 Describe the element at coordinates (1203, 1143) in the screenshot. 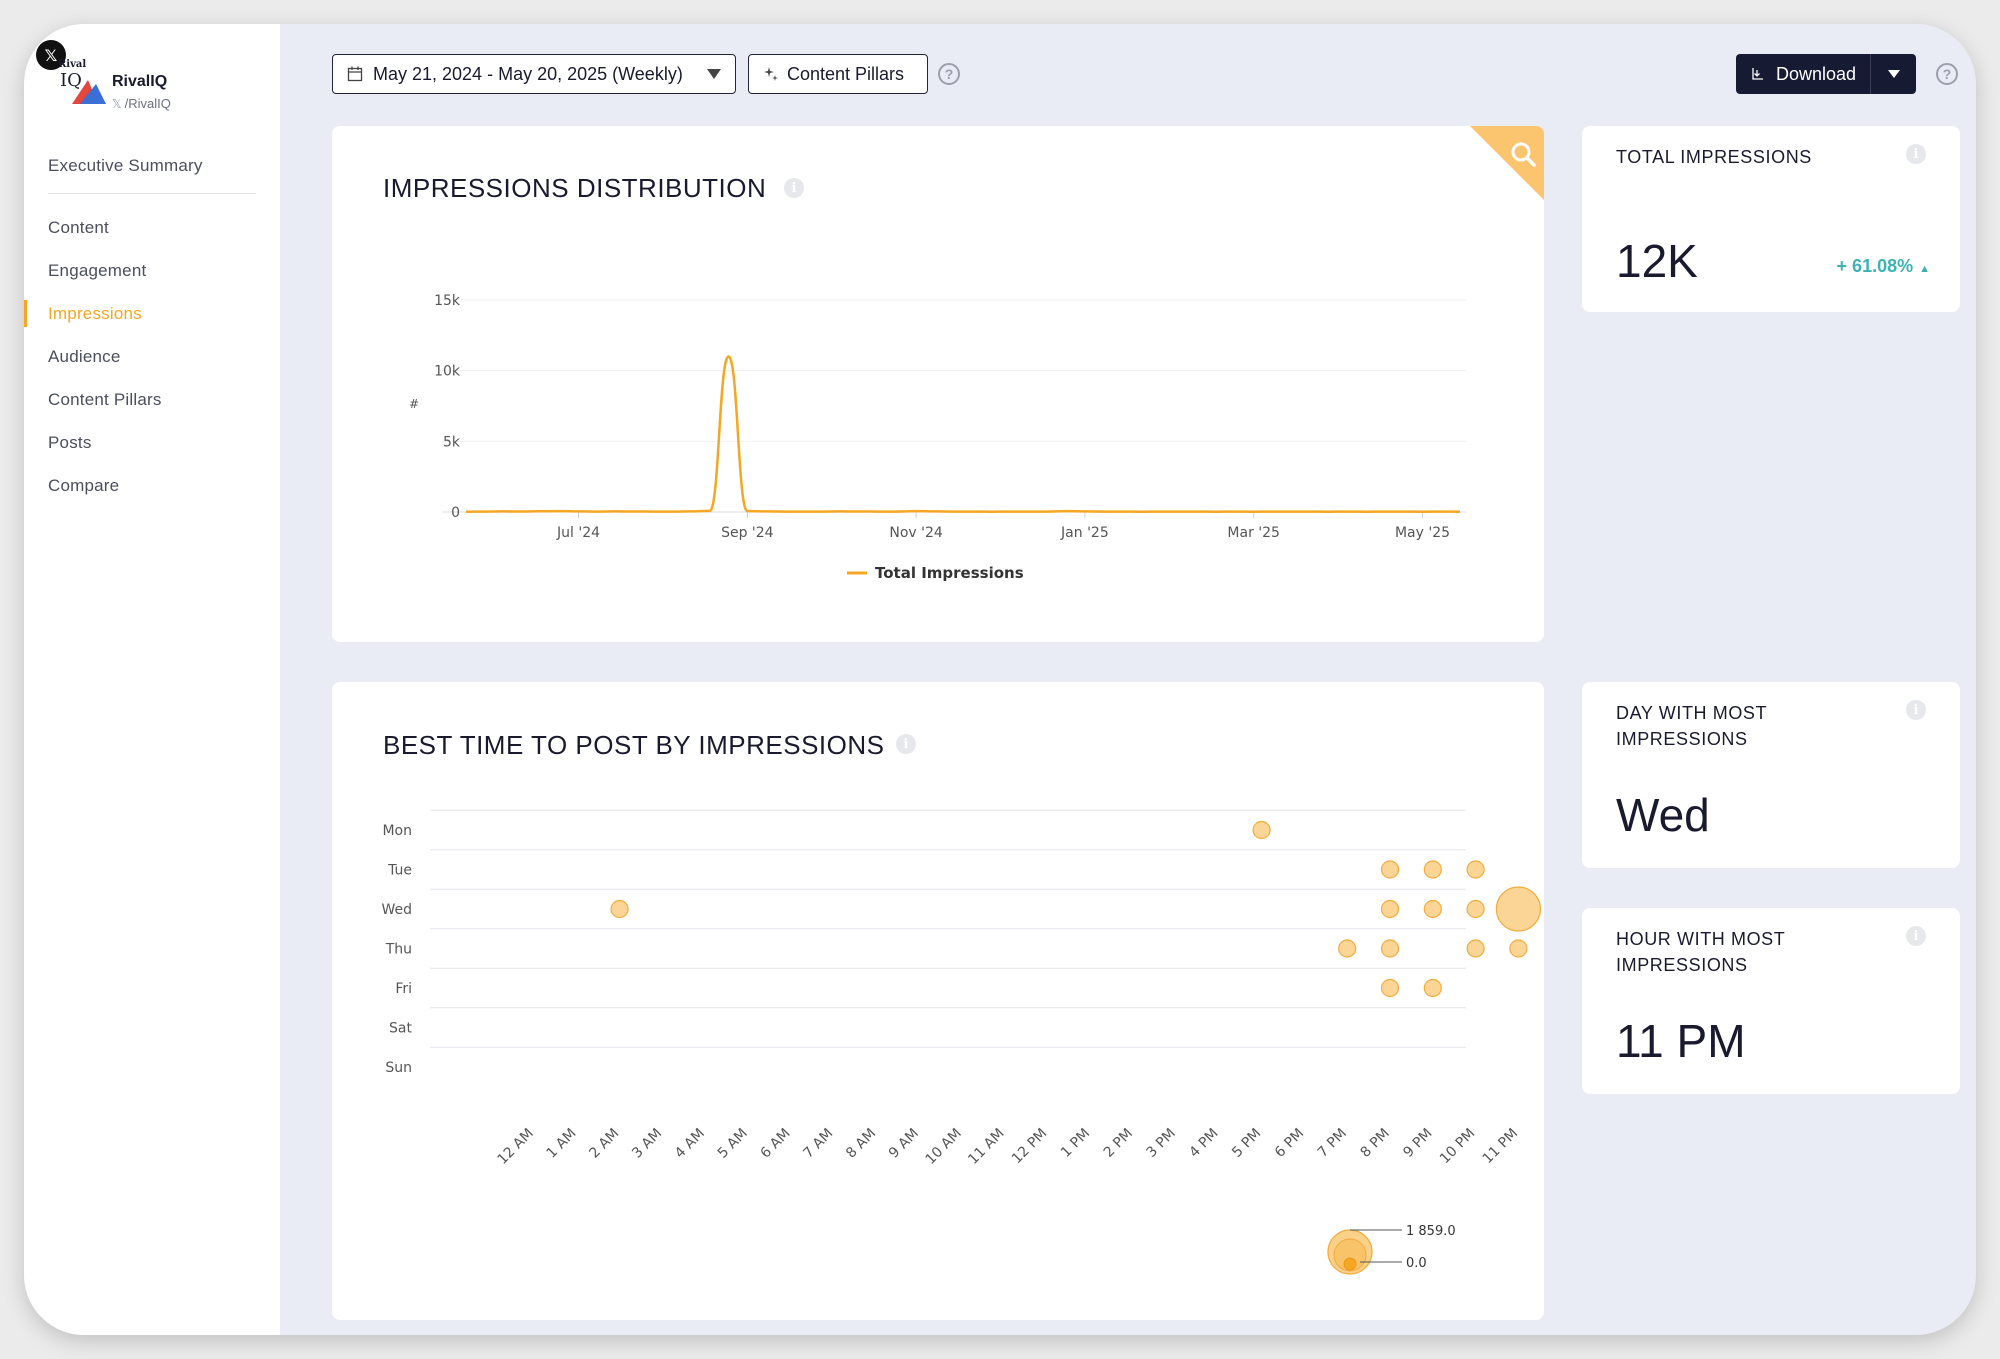

I see `hour-label: 4 PM` at that location.